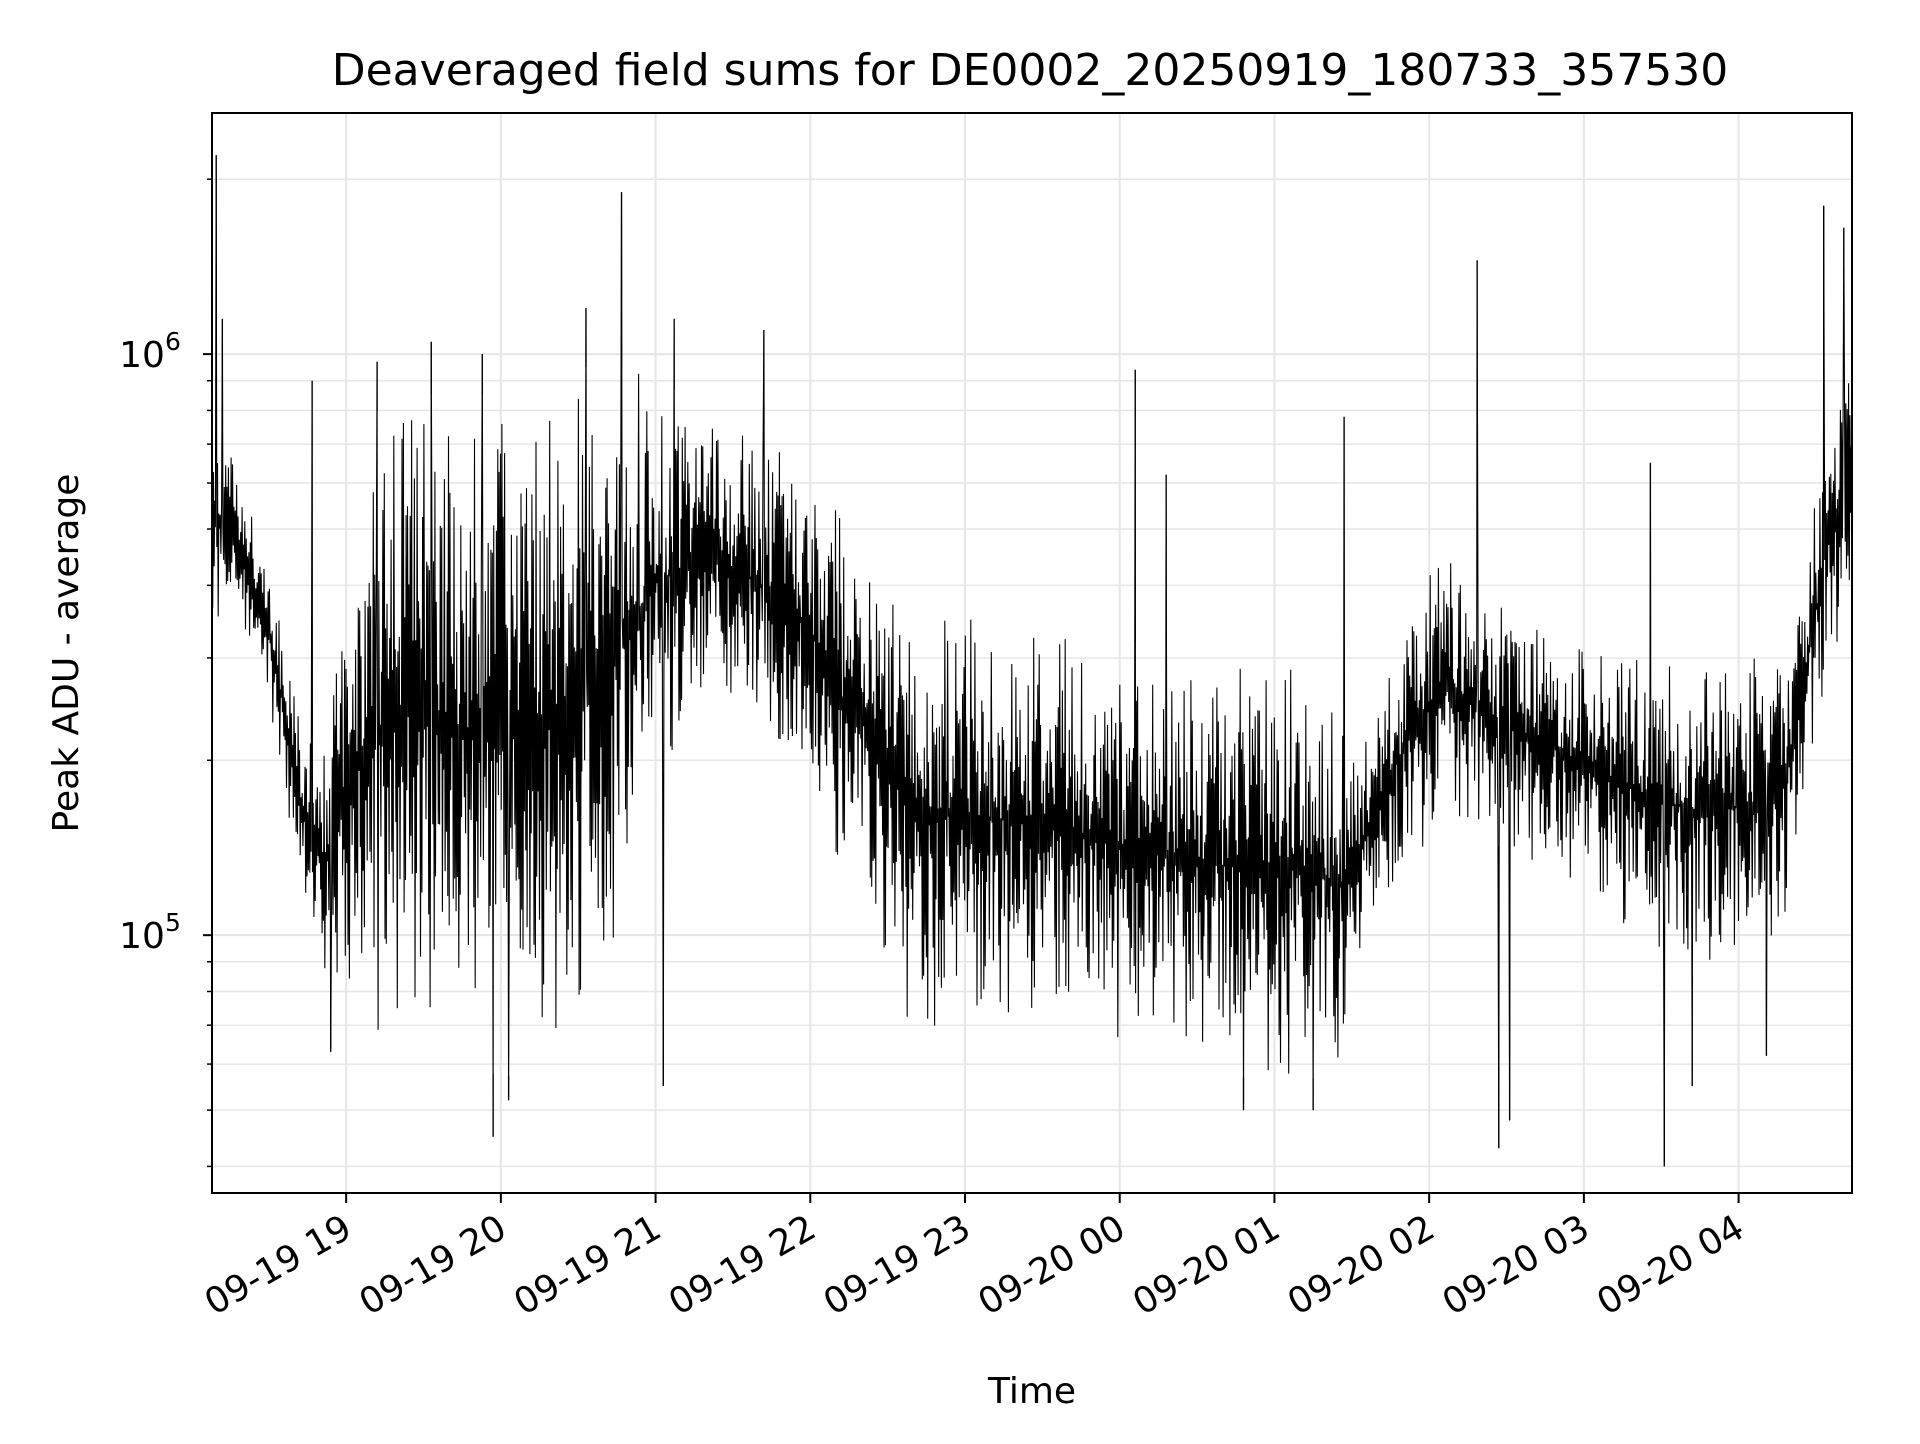 The width and height of the screenshot is (1920, 1444). I want to click on x-axis-label: Time, so click(1031, 1391).